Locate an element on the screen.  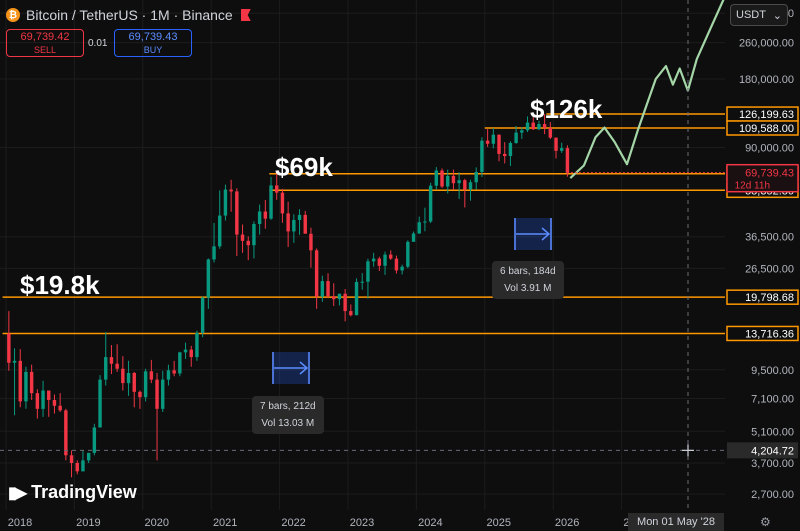
time-tick-label: 2019 is located at coordinates (88, 523).